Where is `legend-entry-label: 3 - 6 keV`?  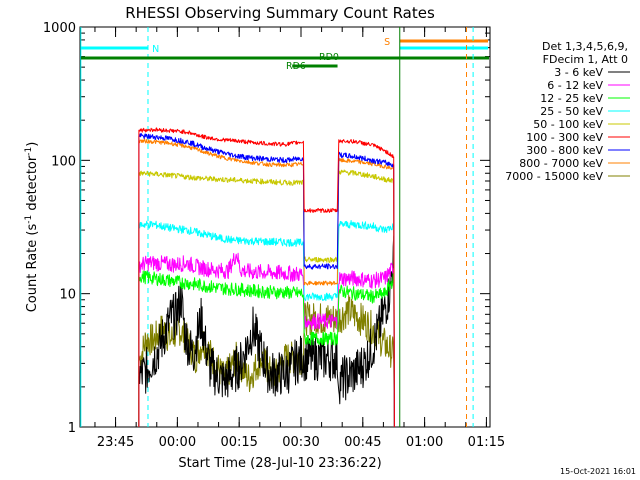
legend-entry-label: 3 - 6 keV is located at coordinates (578, 72).